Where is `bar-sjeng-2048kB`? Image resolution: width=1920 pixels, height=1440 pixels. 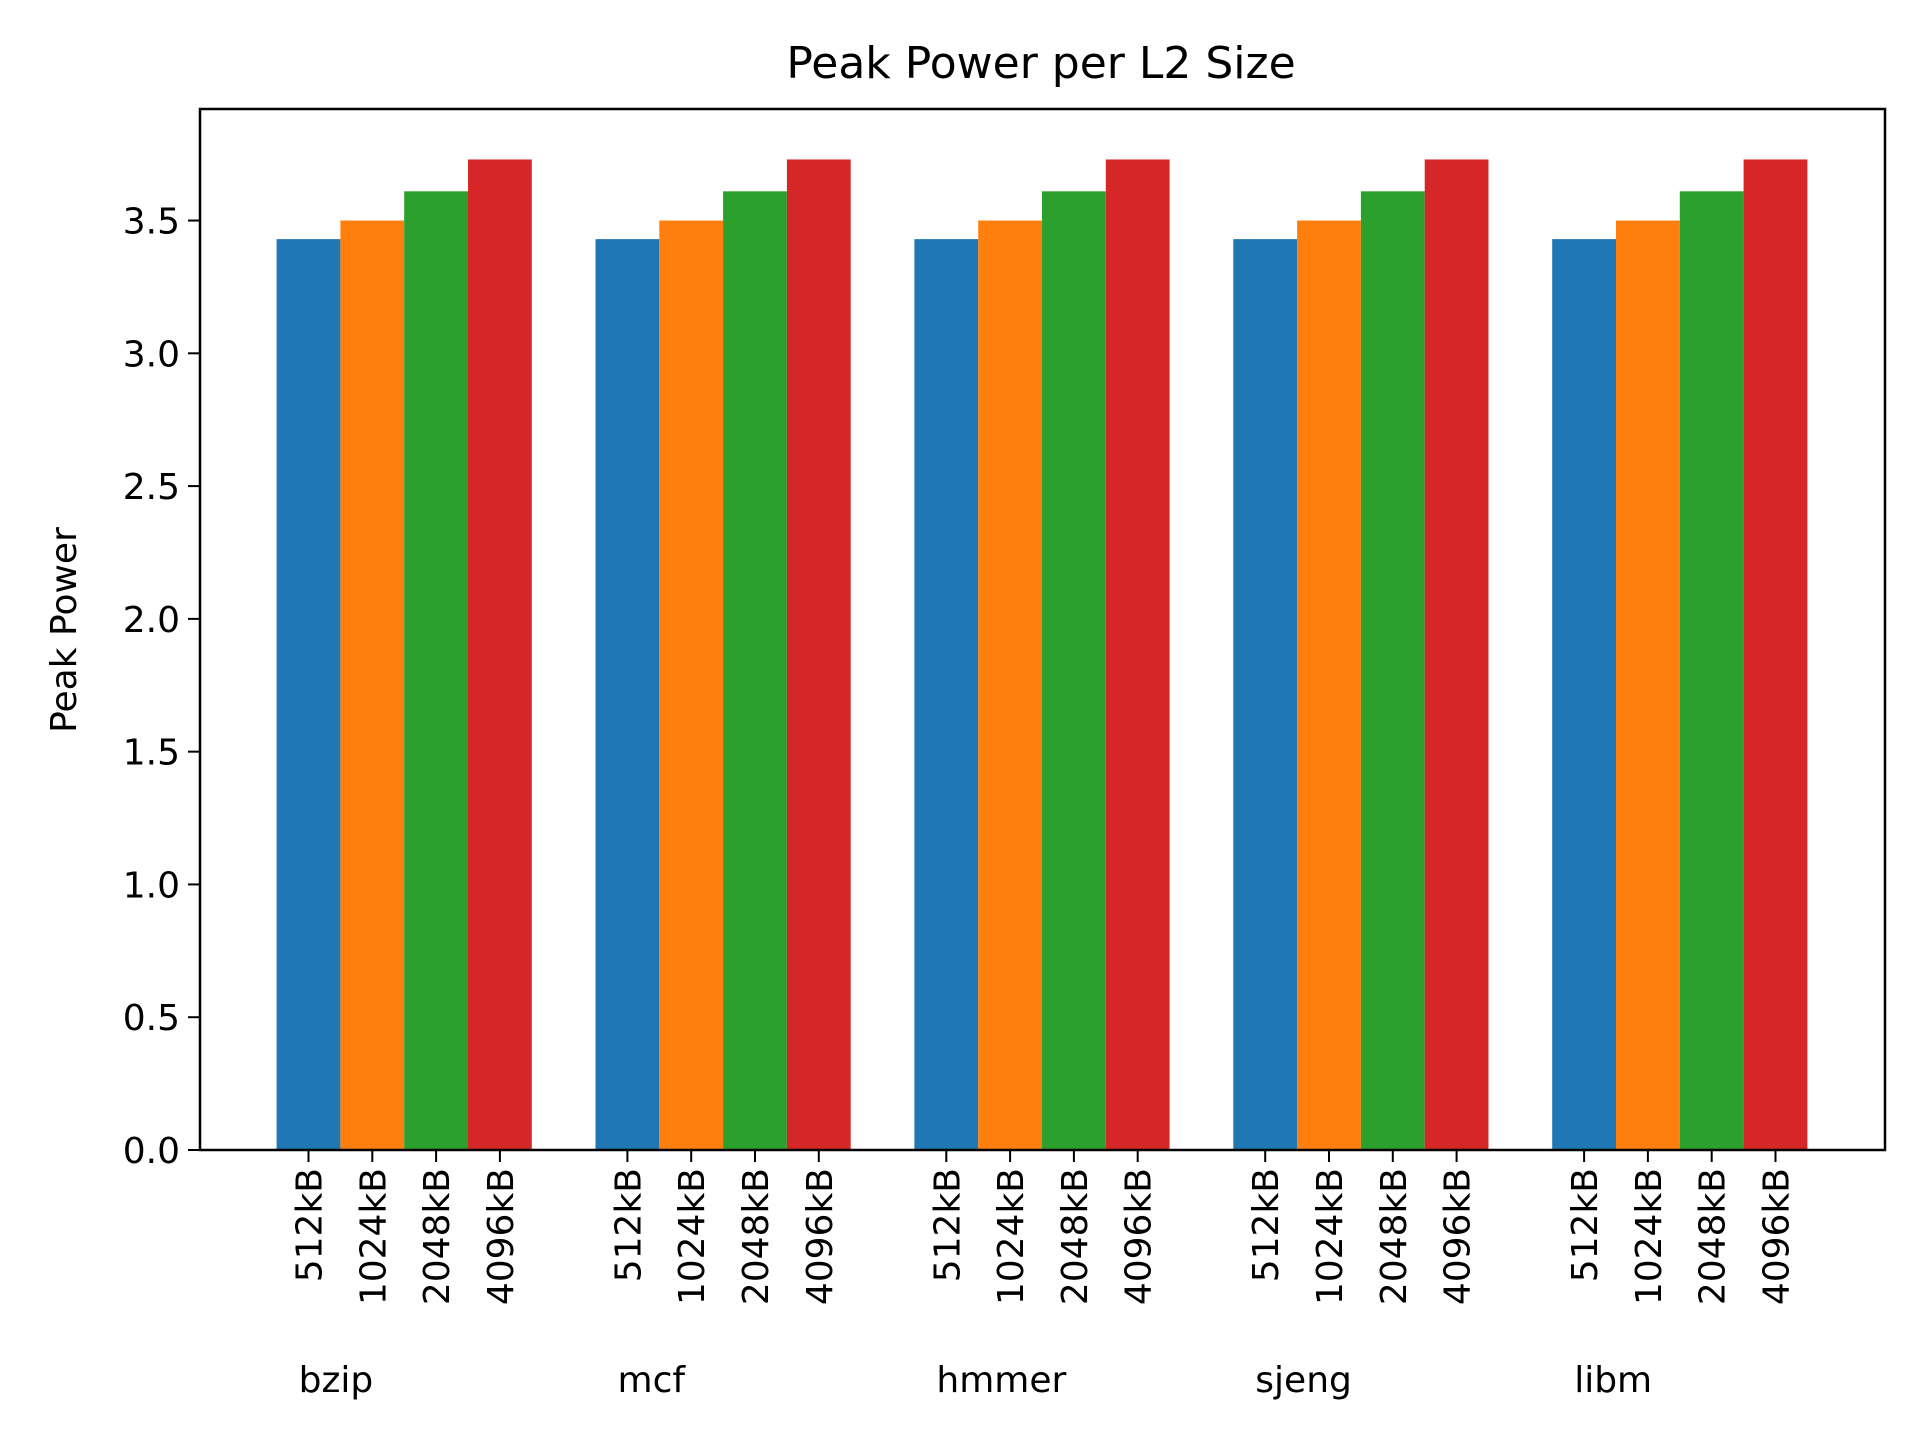
bar-sjeng-2048kB is located at coordinates (1392, 670).